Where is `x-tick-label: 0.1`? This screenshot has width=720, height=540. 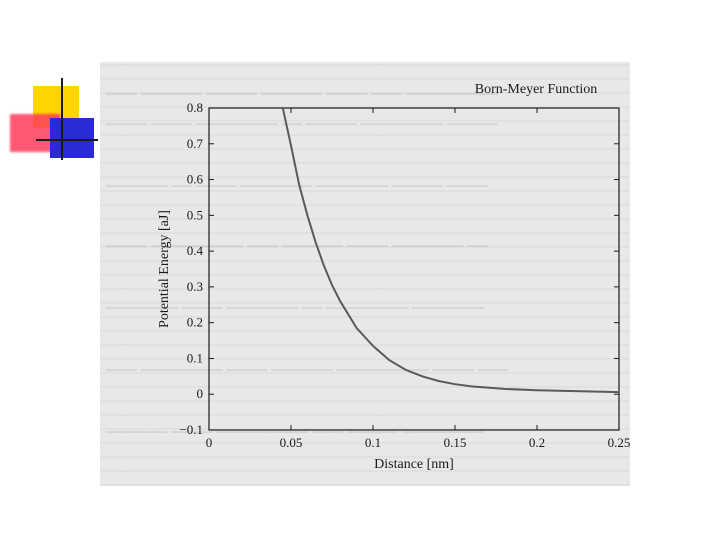
x-tick-label: 0.1 is located at coordinates (373, 442).